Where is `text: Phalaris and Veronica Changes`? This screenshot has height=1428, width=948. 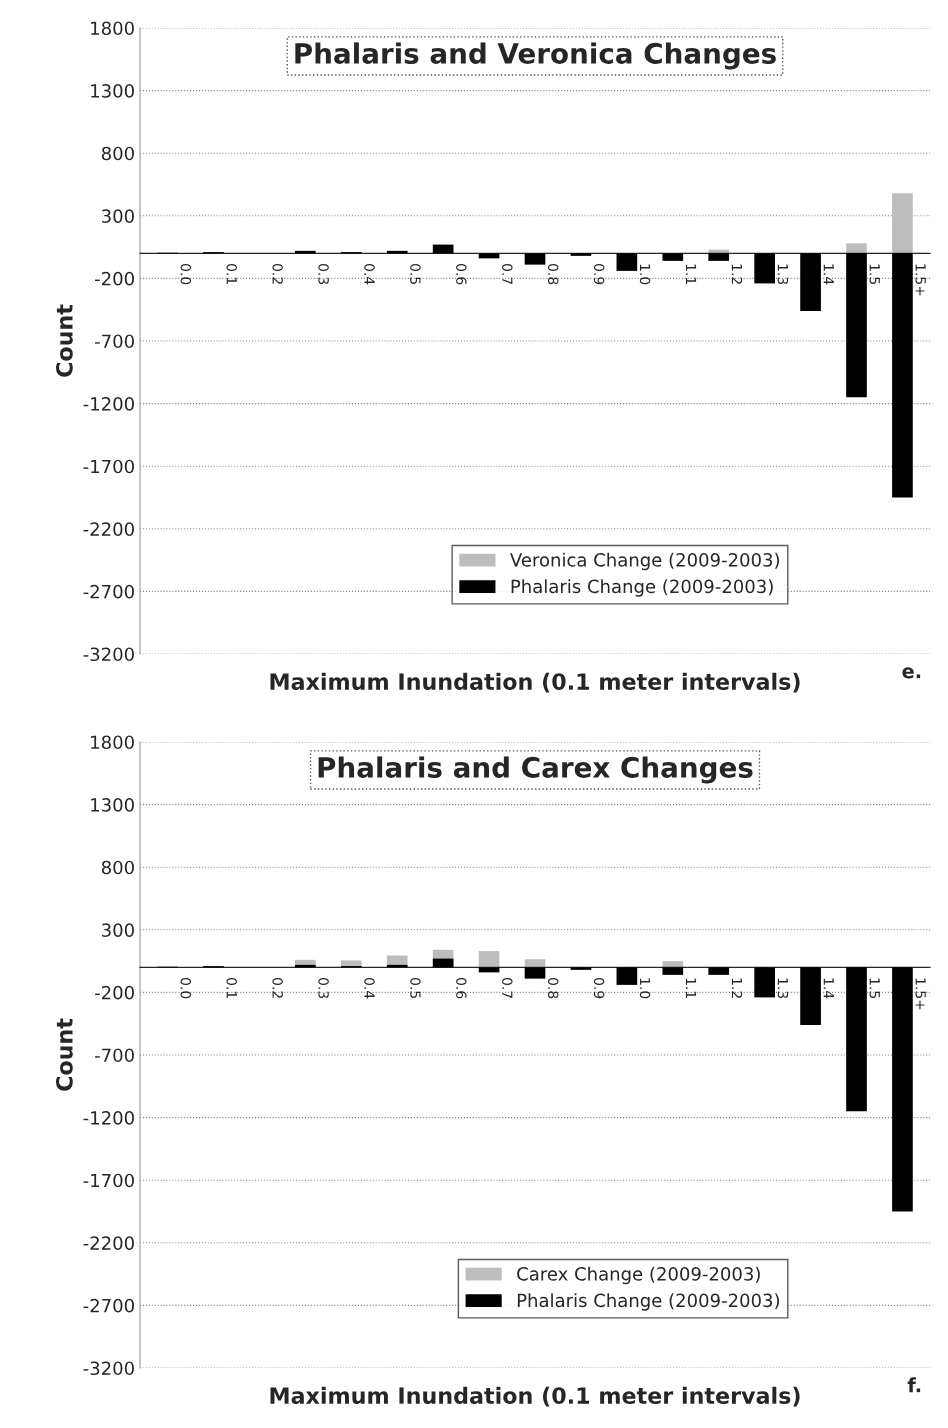 text: Phalaris and Veronica Changes is located at coordinates (535, 56).